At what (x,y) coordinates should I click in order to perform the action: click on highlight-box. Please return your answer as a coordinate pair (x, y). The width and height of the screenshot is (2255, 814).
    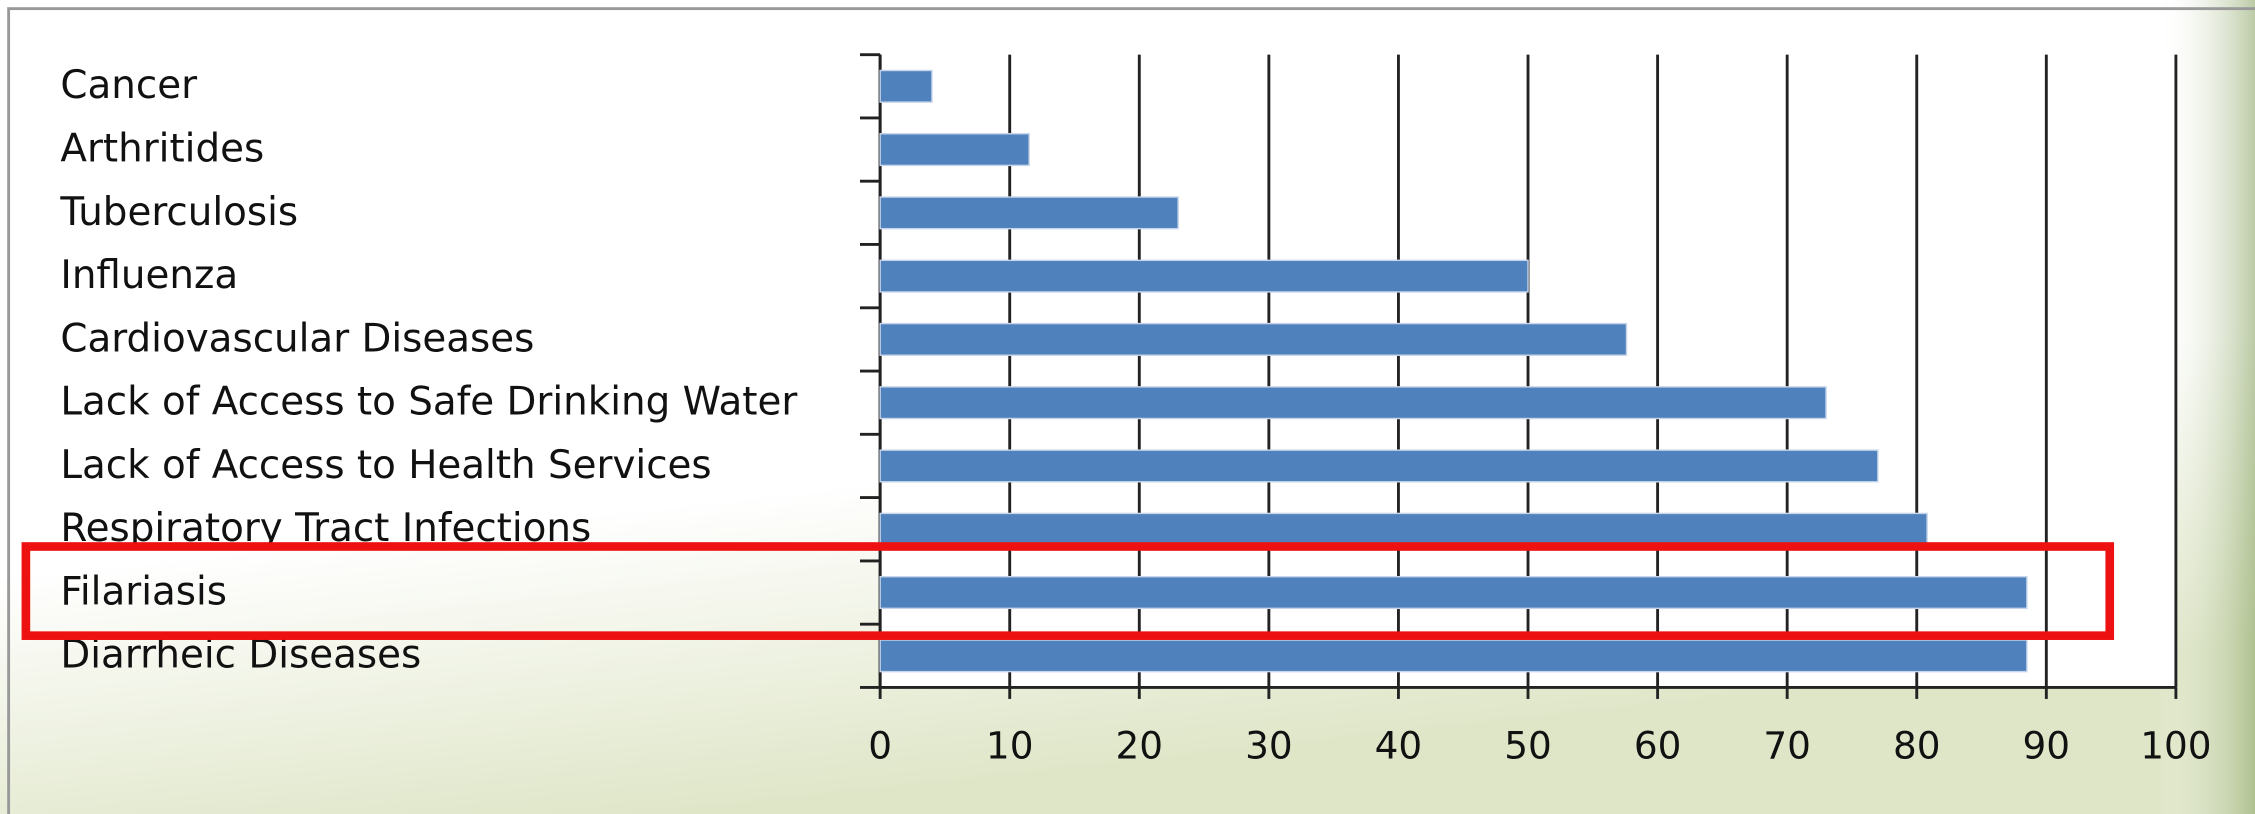
    Looking at the image, I should click on (1068, 591).